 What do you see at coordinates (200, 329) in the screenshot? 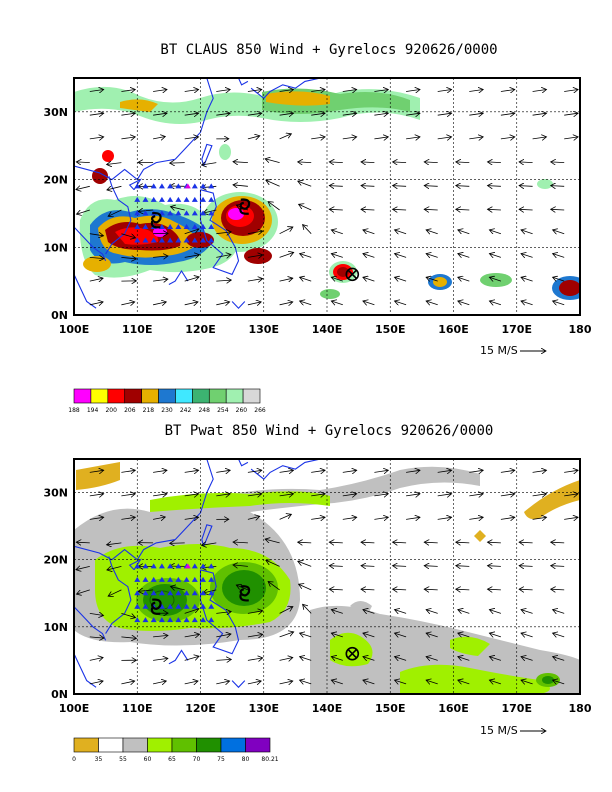
I see `x-tick-label: 120E` at bounding box center [200, 329].